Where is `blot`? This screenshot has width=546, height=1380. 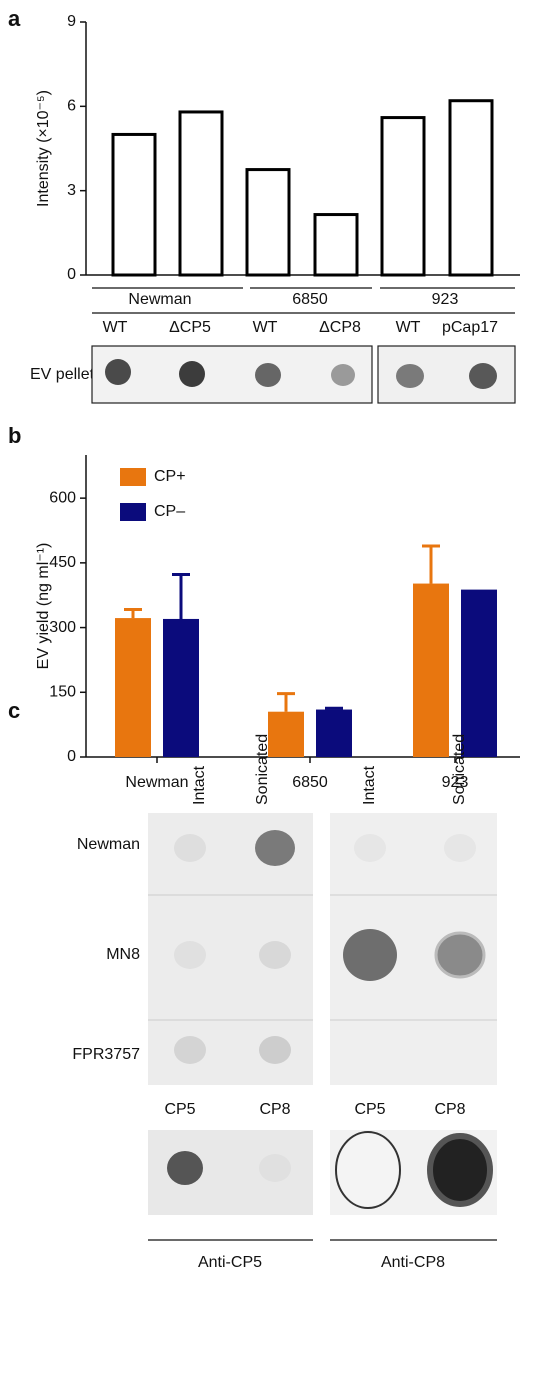
blot is located at coordinates (232, 374).